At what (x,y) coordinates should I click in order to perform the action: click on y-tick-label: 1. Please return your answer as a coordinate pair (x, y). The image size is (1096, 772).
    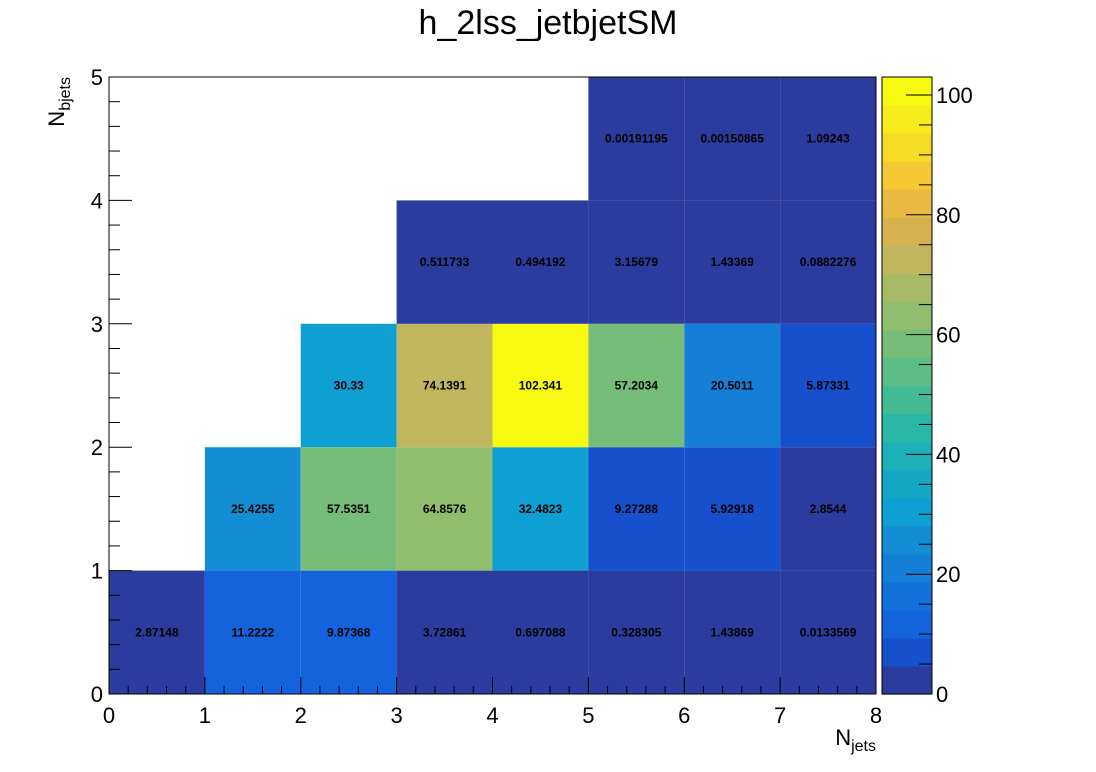
    Looking at the image, I should click on (97, 571).